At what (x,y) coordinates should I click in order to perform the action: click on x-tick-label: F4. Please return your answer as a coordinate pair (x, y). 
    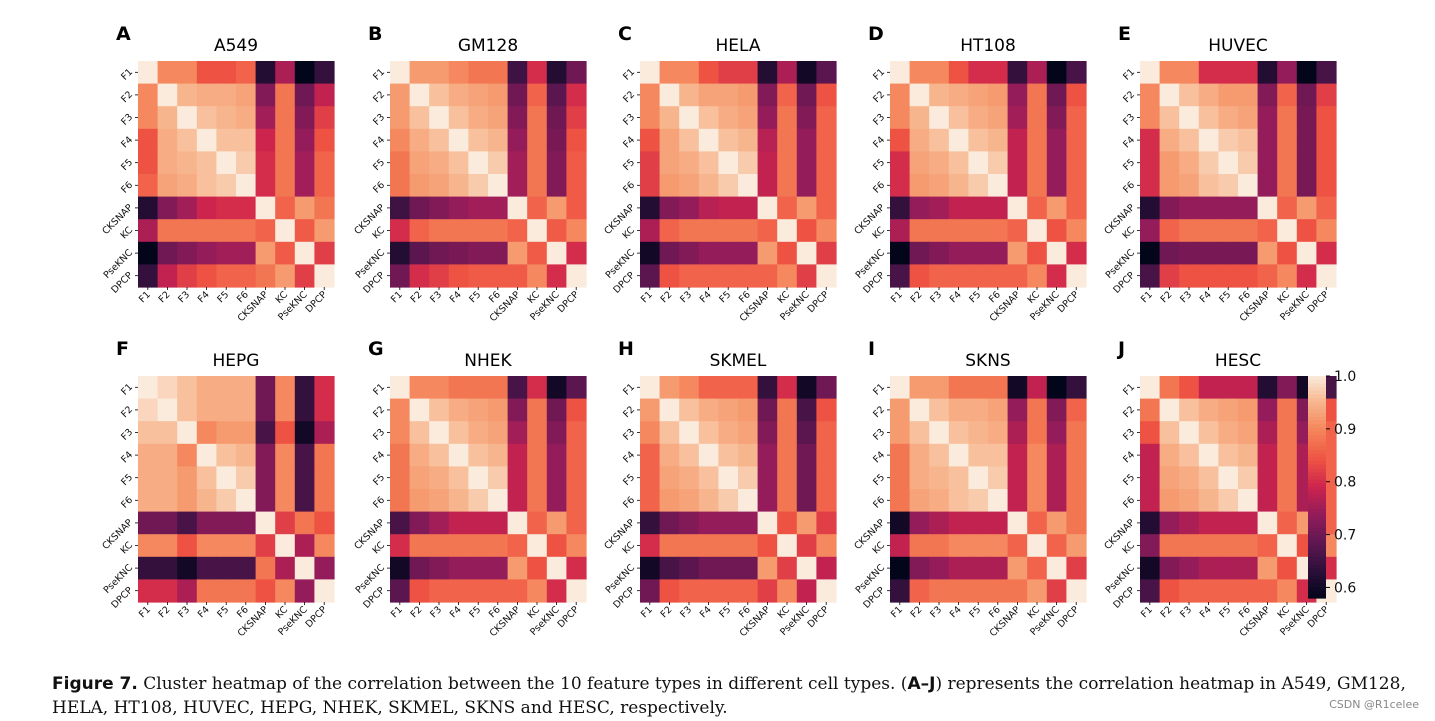
    Looking at the image, I should click on (1206, 297).